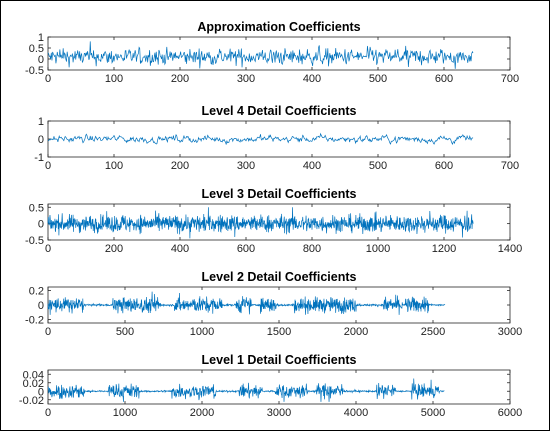 The image size is (550, 431). I want to click on x-tick-label: 800, so click(312, 249).